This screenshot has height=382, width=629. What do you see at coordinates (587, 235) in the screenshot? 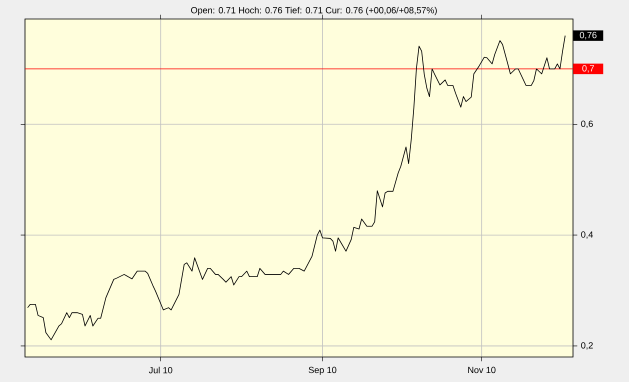
I see `y-tick-label: 0,4` at bounding box center [587, 235].